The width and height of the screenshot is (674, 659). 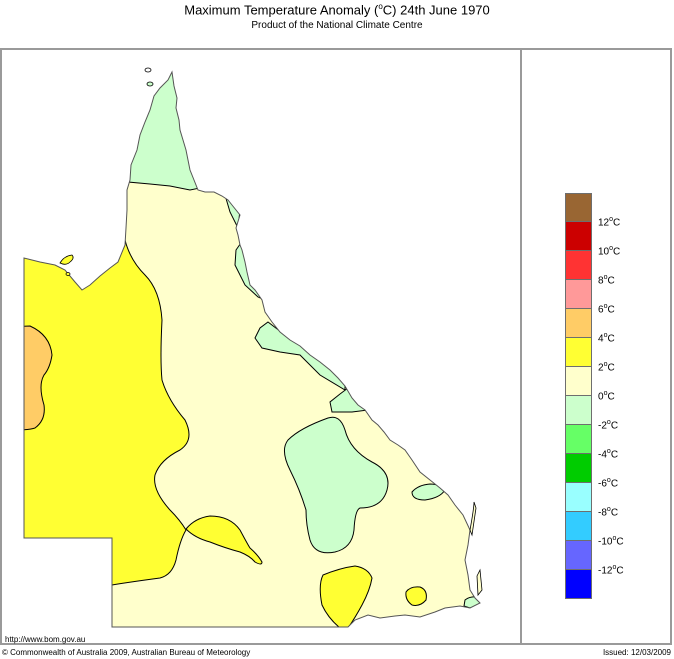 I want to click on map-subtitle: Product of the National Climate Centre, so click(x=337, y=25).